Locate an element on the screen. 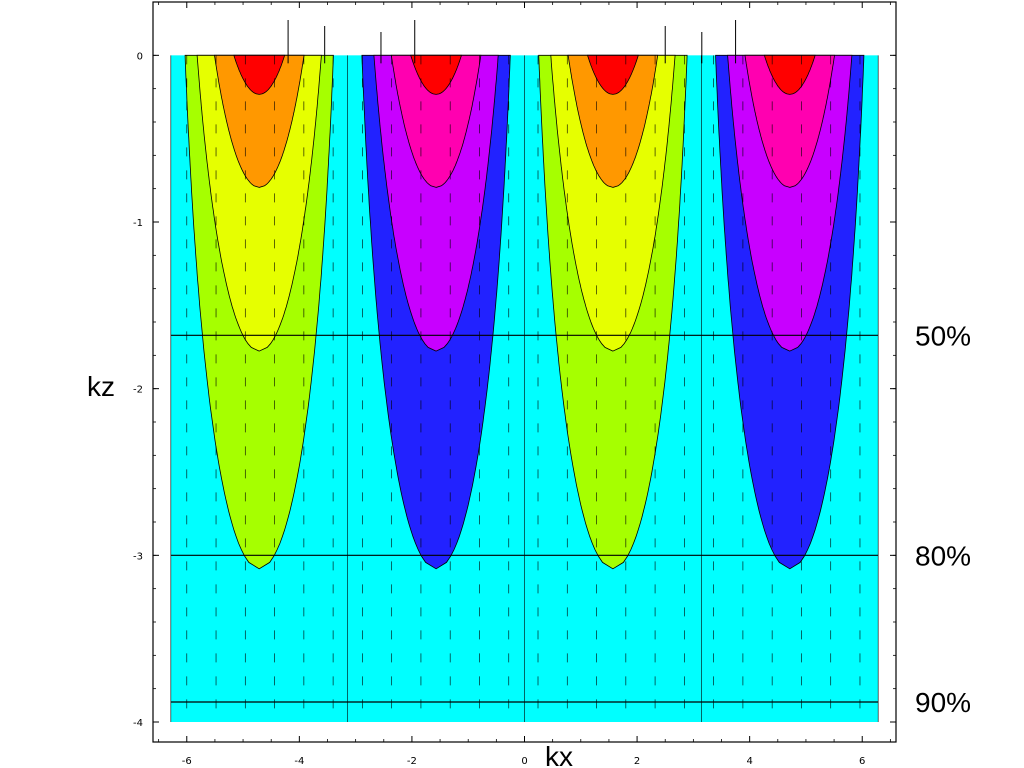 The image size is (1024, 768). y-tick-label-4: -4 is located at coordinates (138, 723).